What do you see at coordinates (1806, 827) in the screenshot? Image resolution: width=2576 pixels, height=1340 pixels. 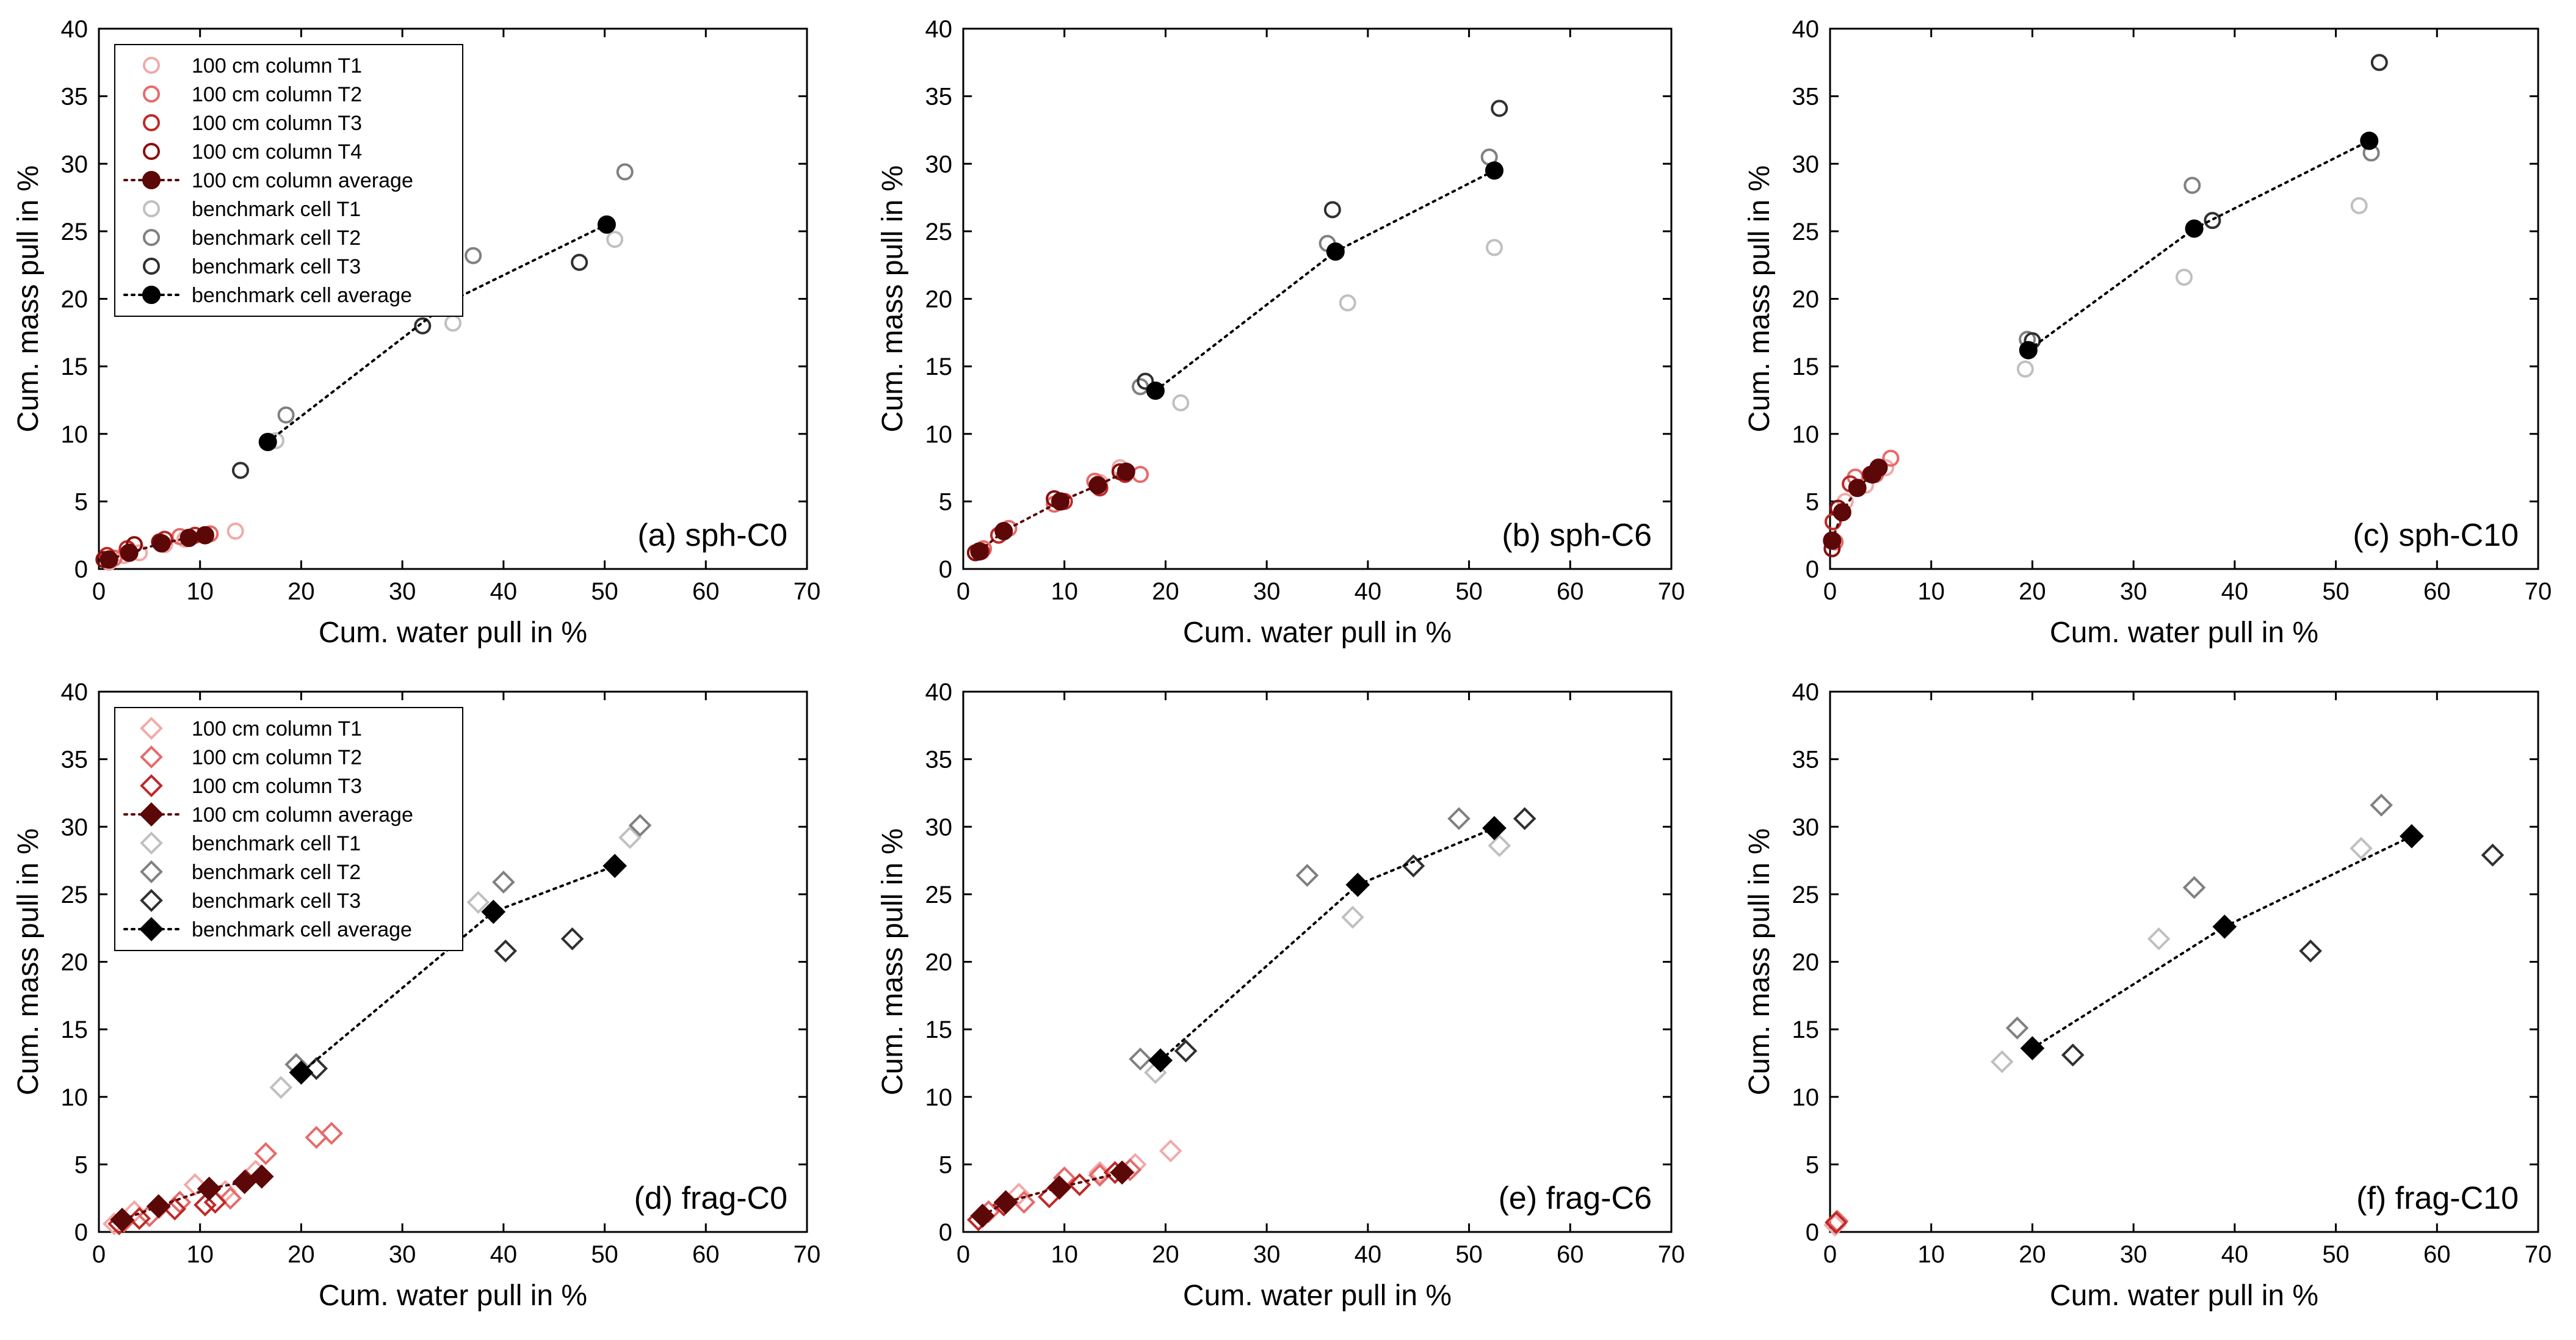 I see `y-tick-label: 30` at bounding box center [1806, 827].